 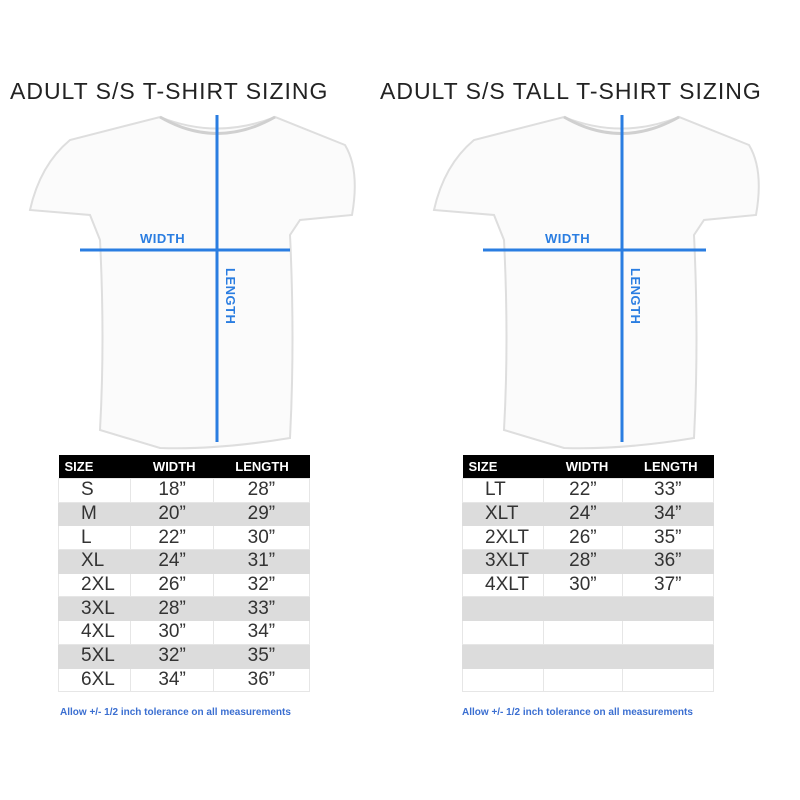 I want to click on table-row: 5XL 32” 35”, so click(x=184, y=656).